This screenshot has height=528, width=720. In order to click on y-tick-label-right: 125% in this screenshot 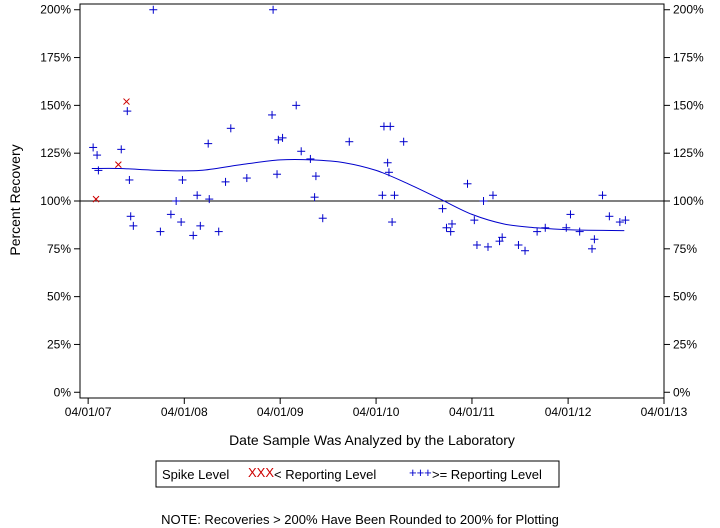, I will do `click(688, 153)`.